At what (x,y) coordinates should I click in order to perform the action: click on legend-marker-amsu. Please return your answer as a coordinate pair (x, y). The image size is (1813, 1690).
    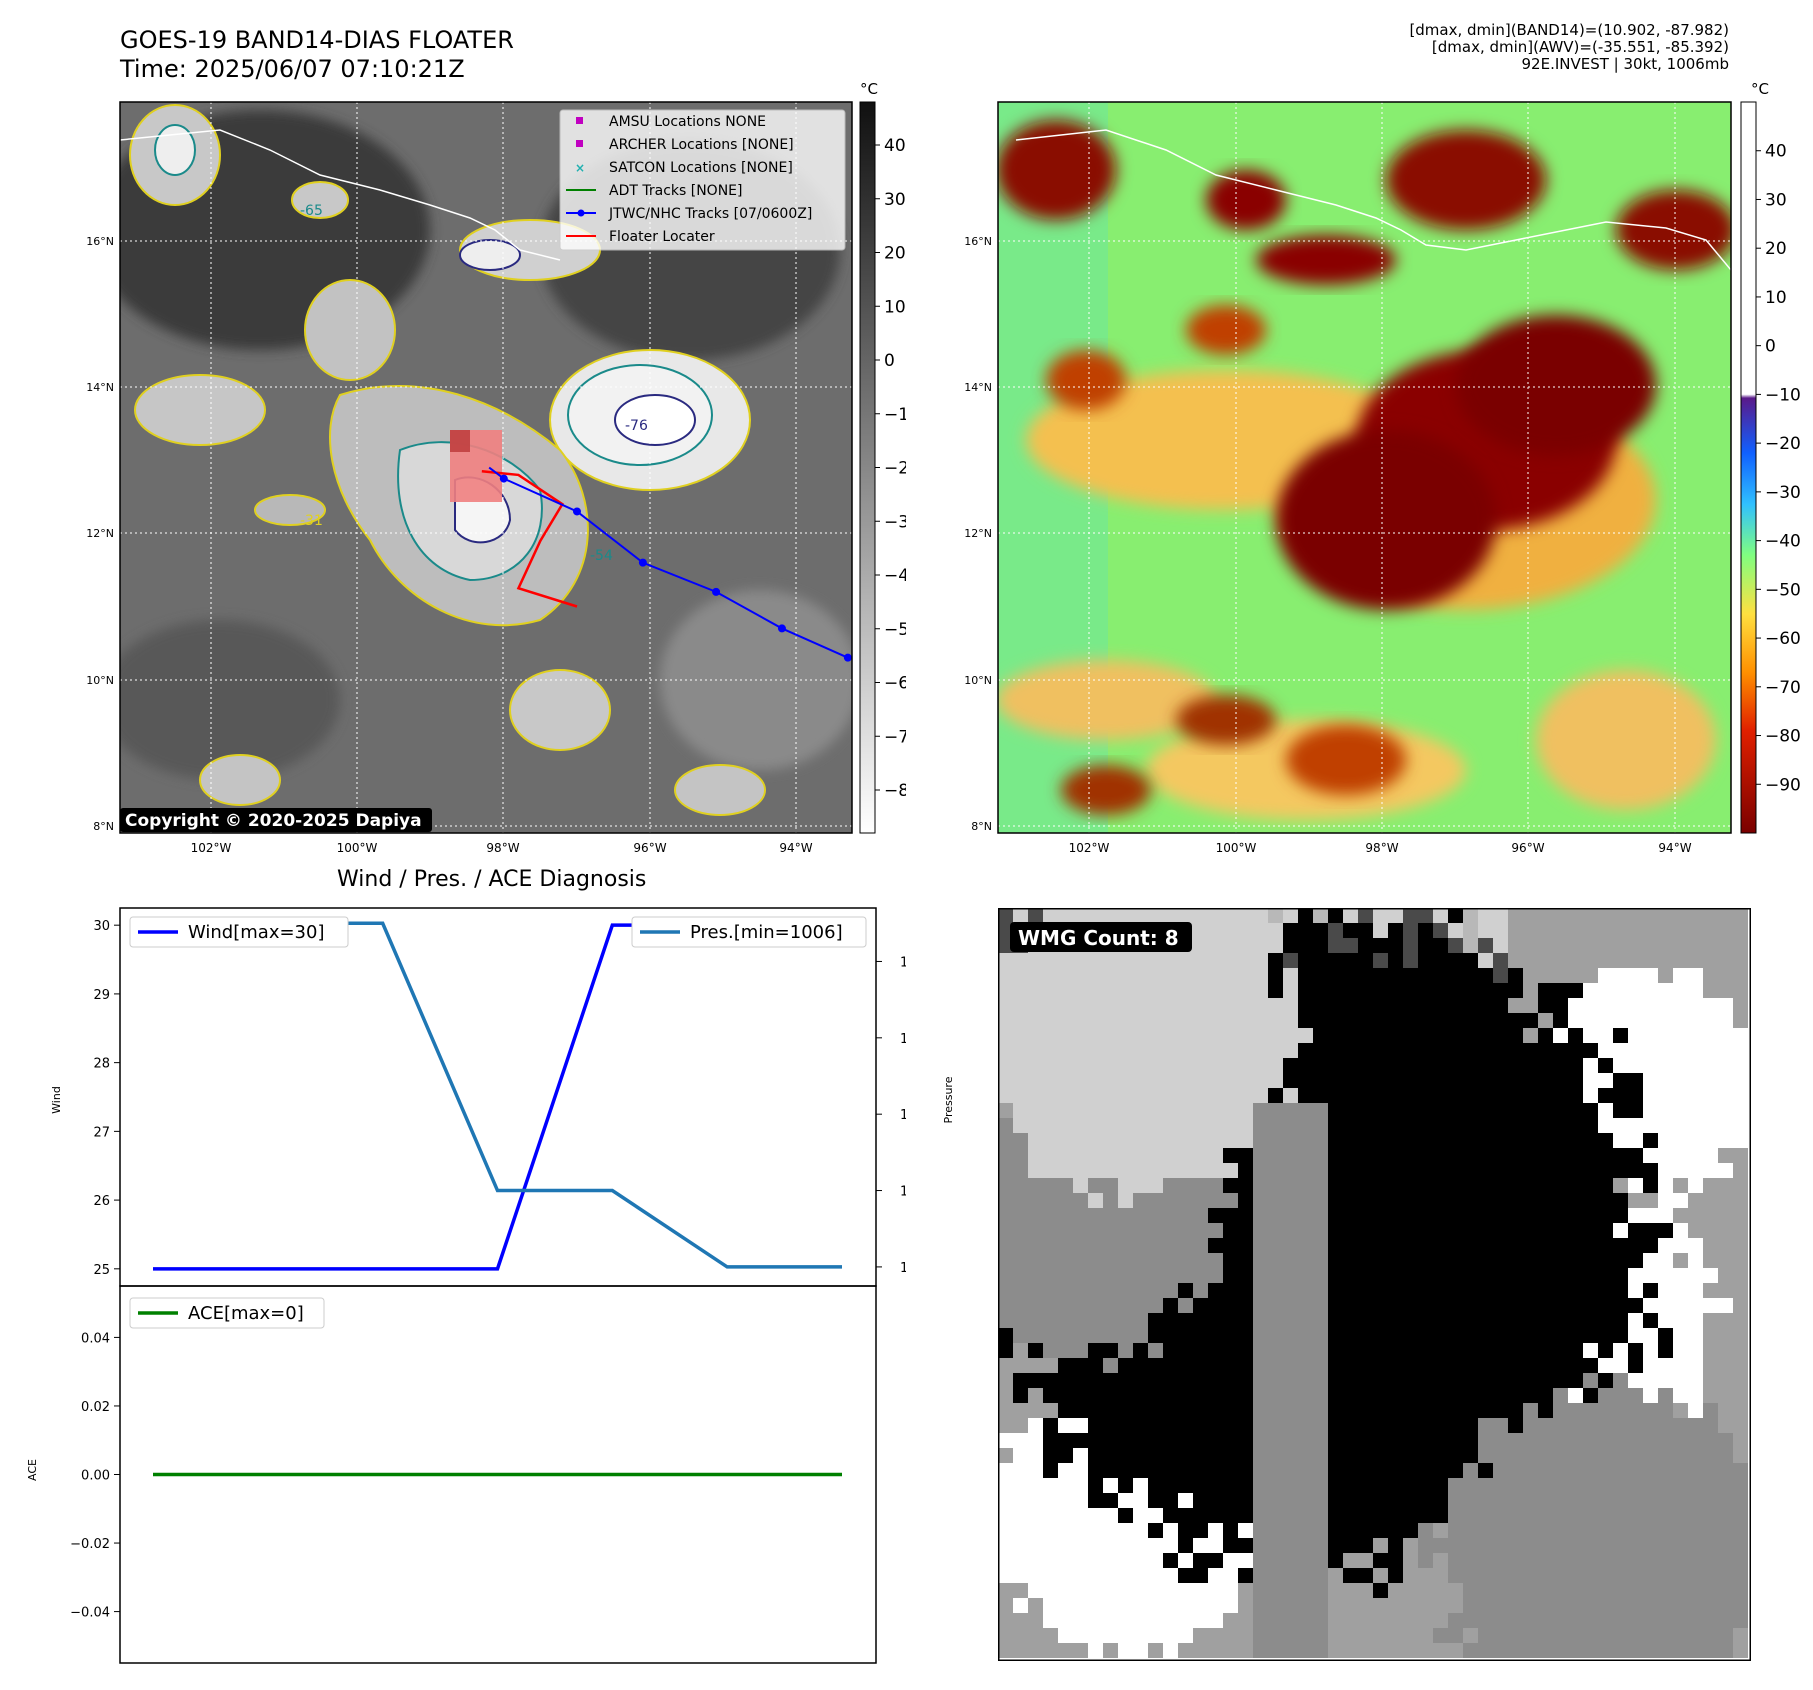
    Looking at the image, I should click on (579, 120).